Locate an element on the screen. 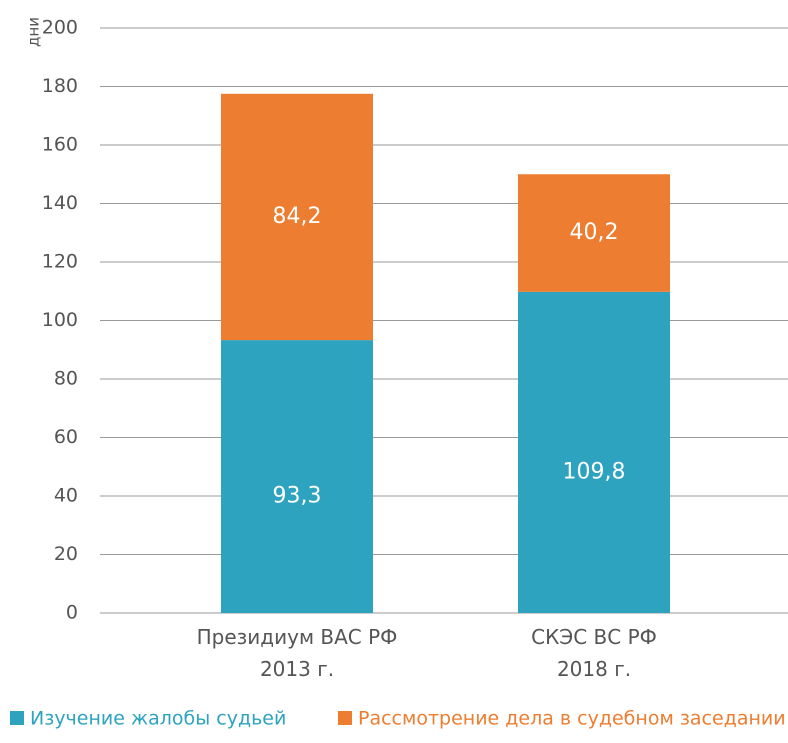 The width and height of the screenshot is (788, 743). y-axis-label: дни is located at coordinates (34, 32).